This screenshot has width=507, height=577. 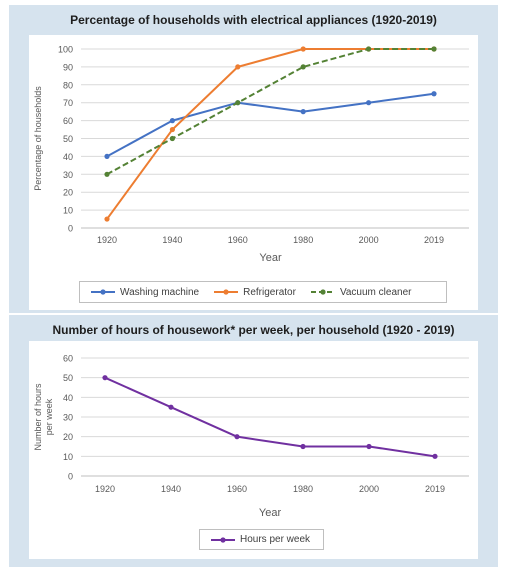 I want to click on y-axis-label: Number of hoursper week, so click(x=43, y=417).